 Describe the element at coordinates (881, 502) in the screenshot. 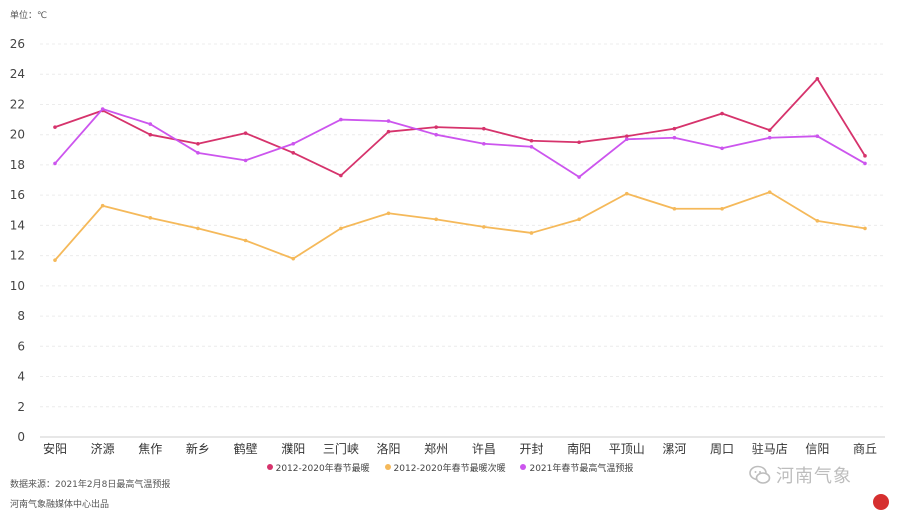

I see `seal-logo` at that location.